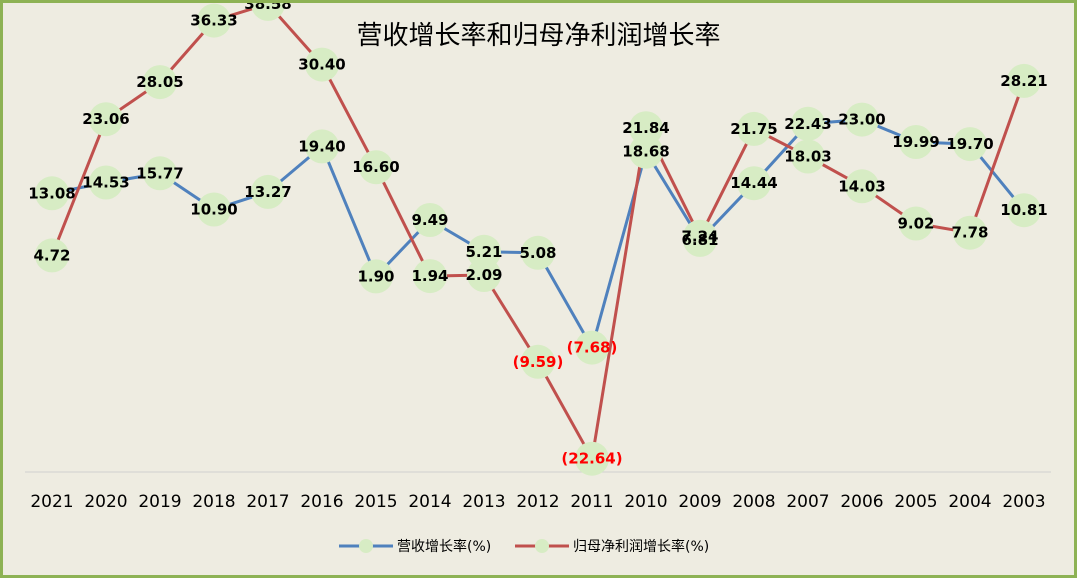  I want to click on data-label: (22.64), so click(591, 459).